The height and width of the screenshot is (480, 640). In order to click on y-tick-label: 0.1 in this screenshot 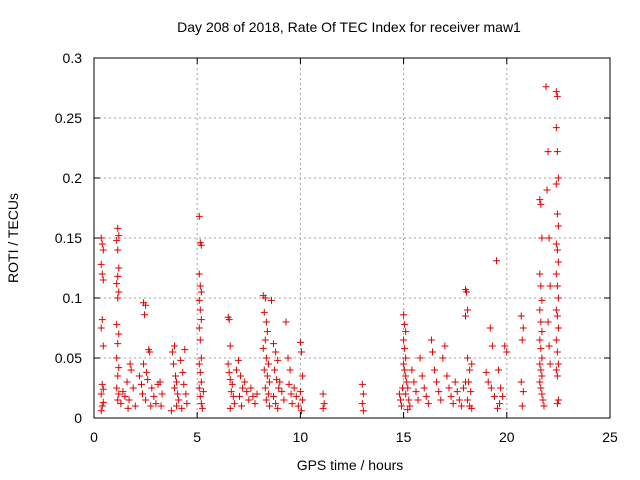, I will do `click(73, 298)`.